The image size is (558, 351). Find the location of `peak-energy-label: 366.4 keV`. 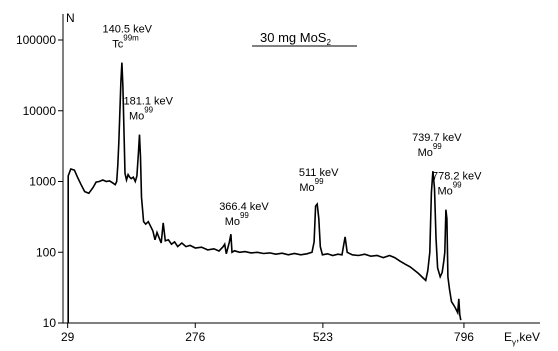

peak-energy-label: 366.4 keV is located at coordinates (244, 207).